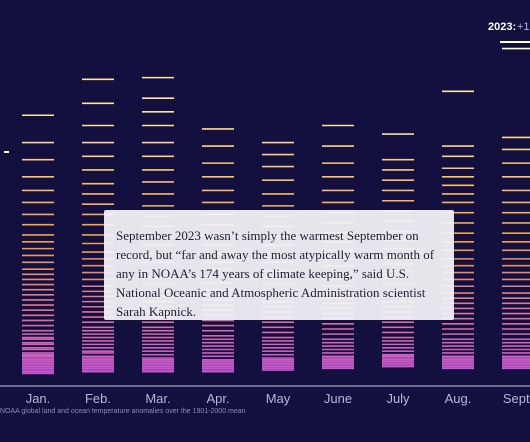 The width and height of the screenshot is (530, 442). What do you see at coordinates (38, 244) in the screenshot?
I see `strip-jan` at bounding box center [38, 244].